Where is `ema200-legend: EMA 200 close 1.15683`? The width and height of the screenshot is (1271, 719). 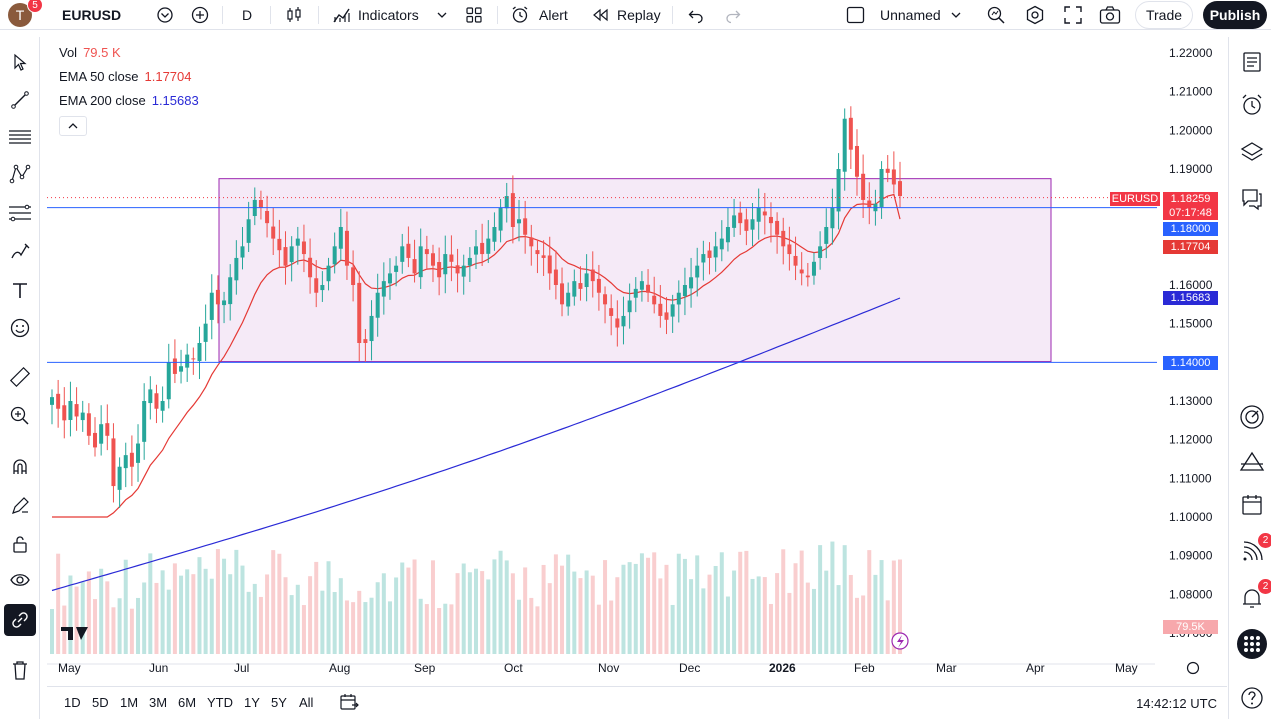 ema200-legend: EMA 200 close 1.15683 is located at coordinates (129, 100).